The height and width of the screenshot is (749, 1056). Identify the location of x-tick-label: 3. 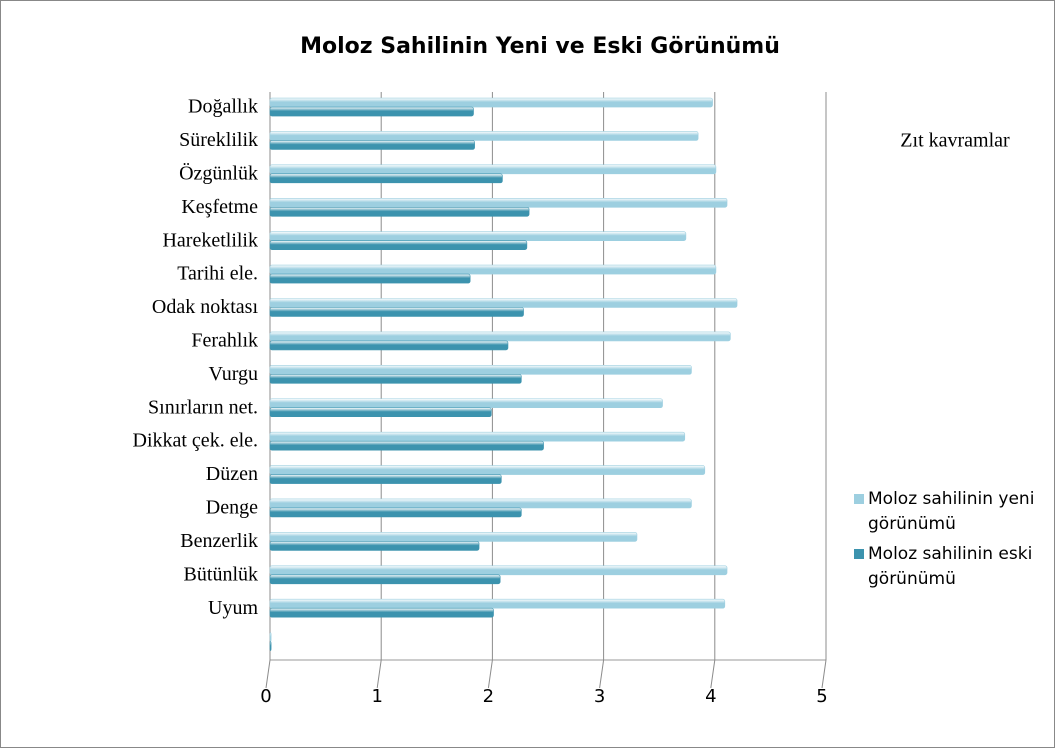
(599, 696).